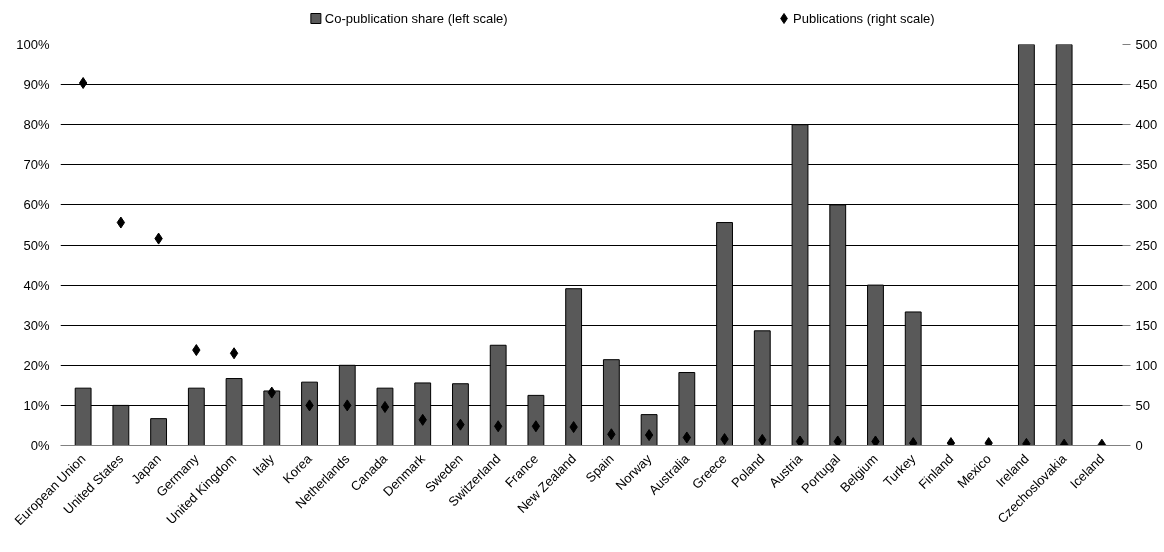 The image size is (1164, 552). I want to click on y2-tick-label: 0, so click(1139, 445).